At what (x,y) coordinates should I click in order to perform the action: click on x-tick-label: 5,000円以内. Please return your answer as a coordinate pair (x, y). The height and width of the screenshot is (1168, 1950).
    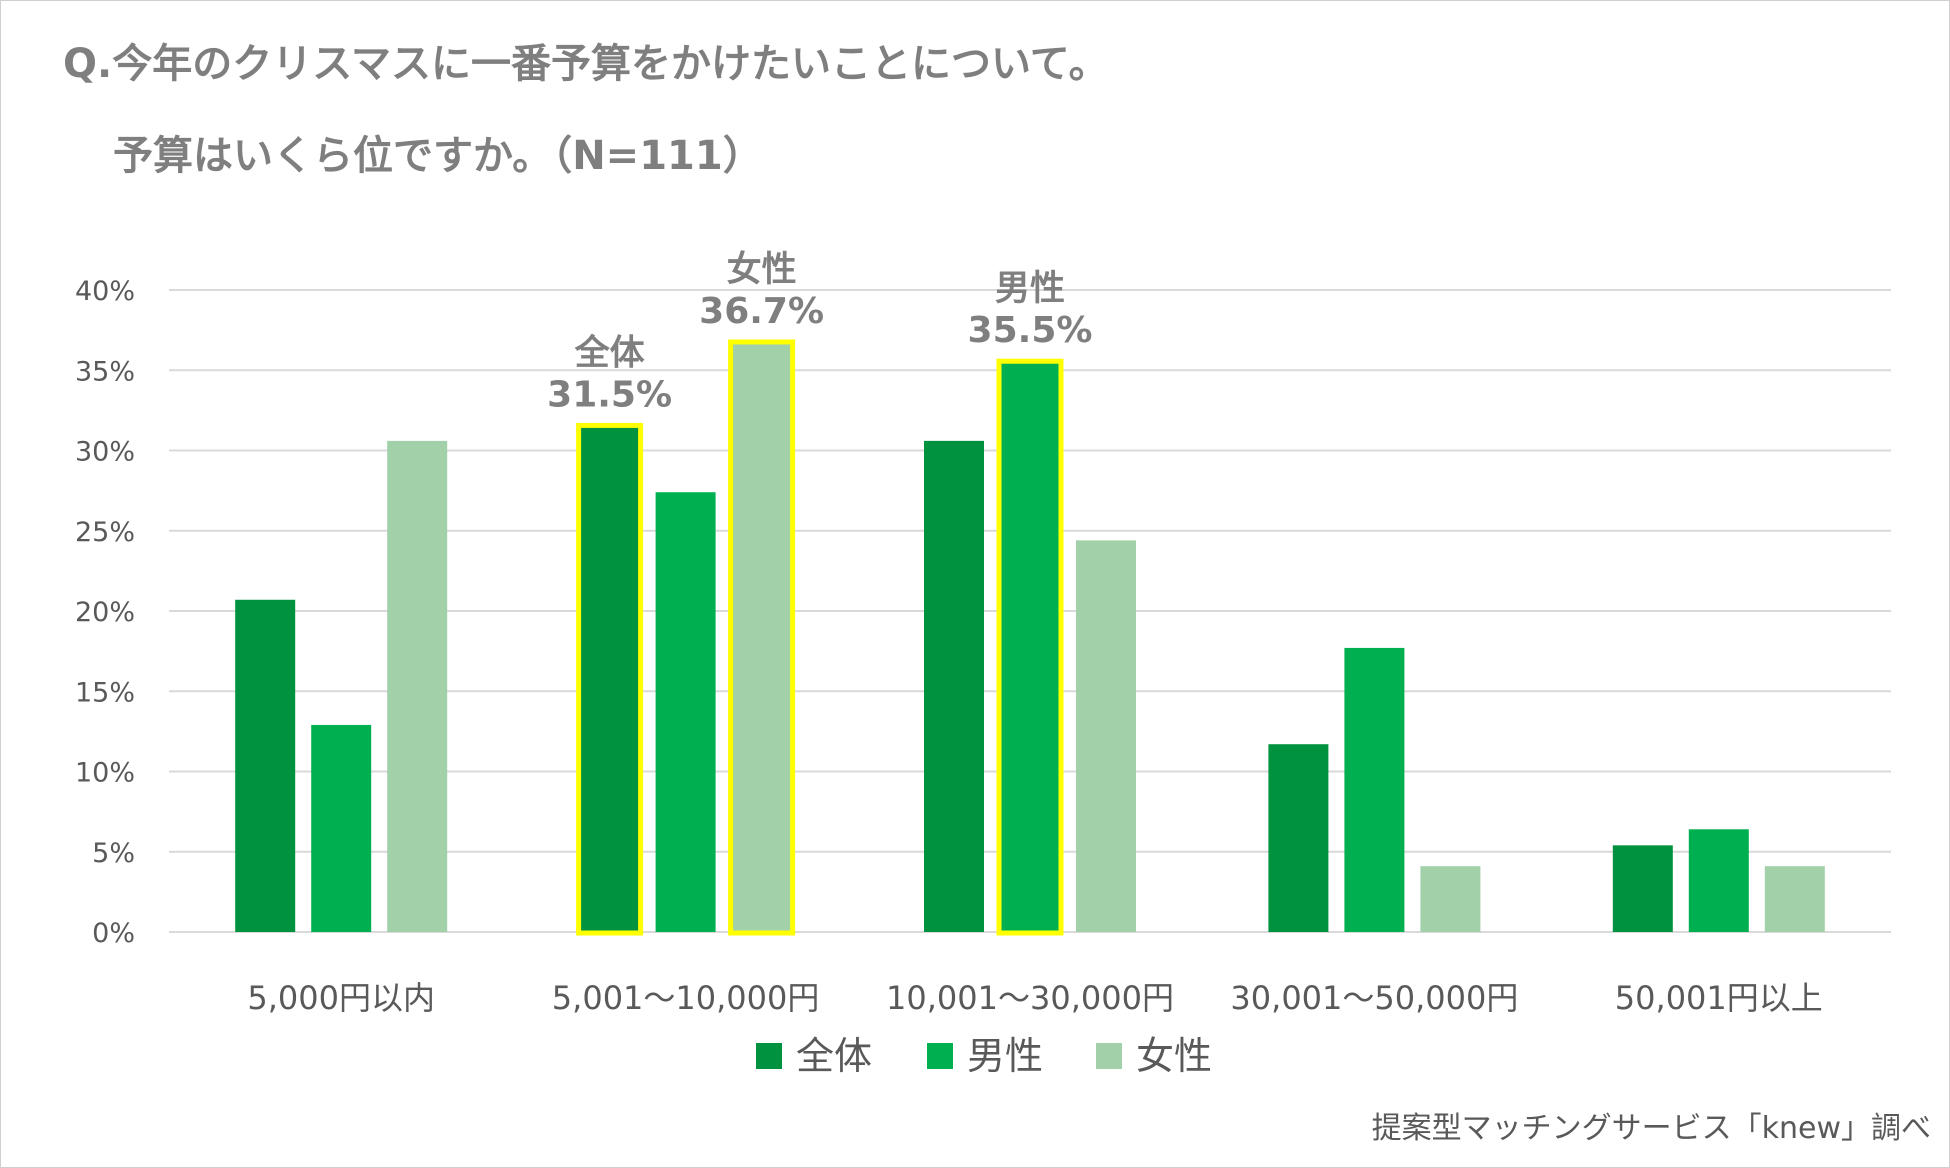
    Looking at the image, I should click on (341, 998).